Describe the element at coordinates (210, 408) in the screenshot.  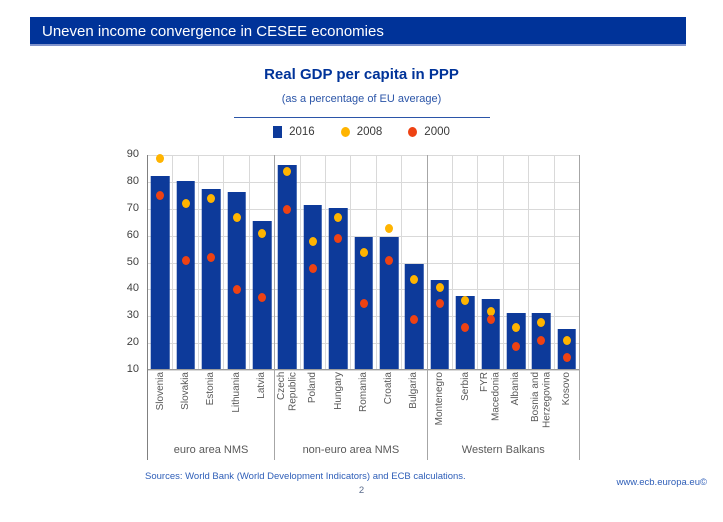
I see `category-label-cell-estonia: Estonia` at that location.